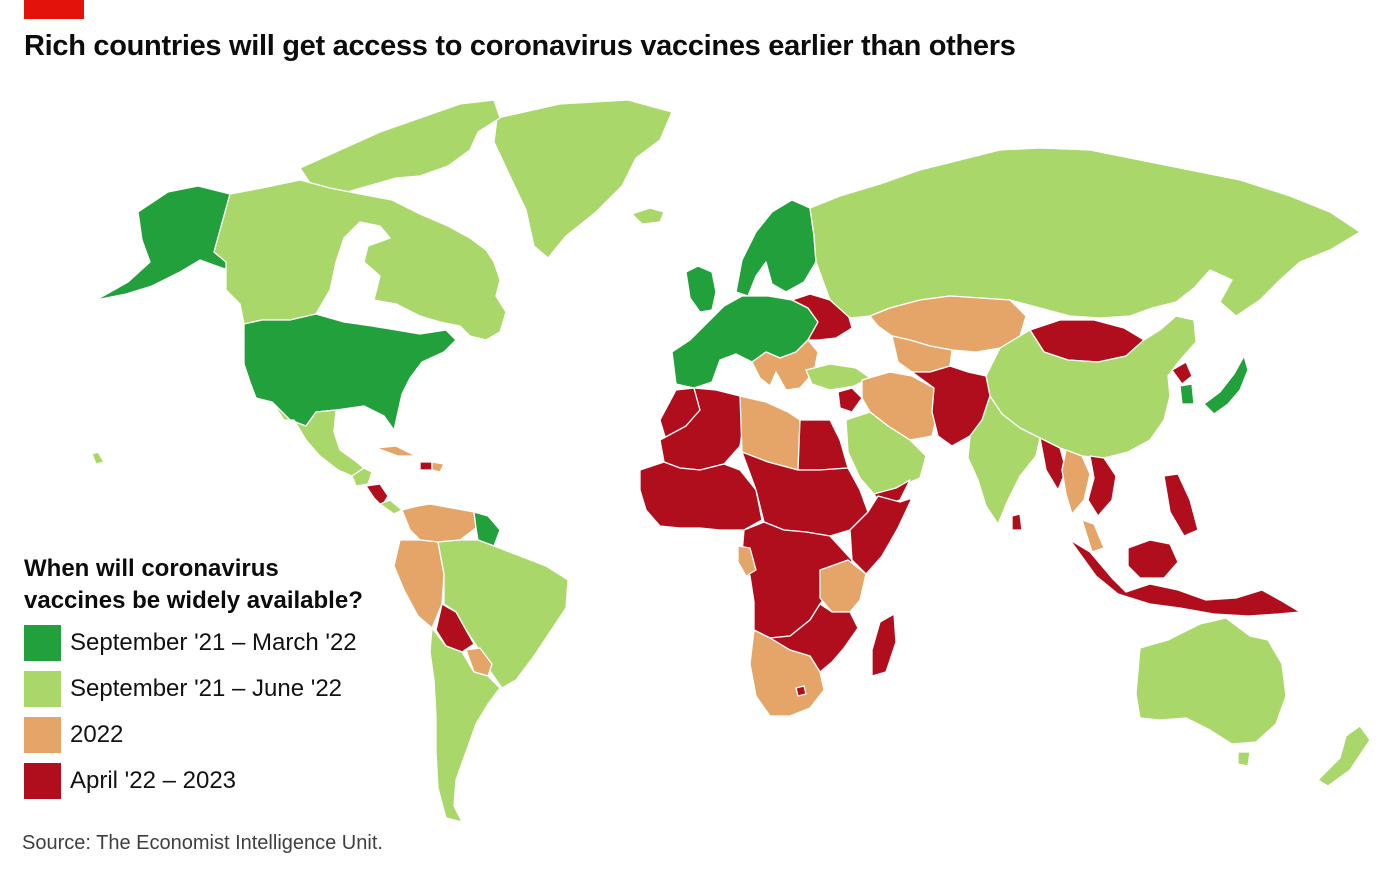  Describe the element at coordinates (479, 662) in the screenshot. I see `region-paraguay` at that location.